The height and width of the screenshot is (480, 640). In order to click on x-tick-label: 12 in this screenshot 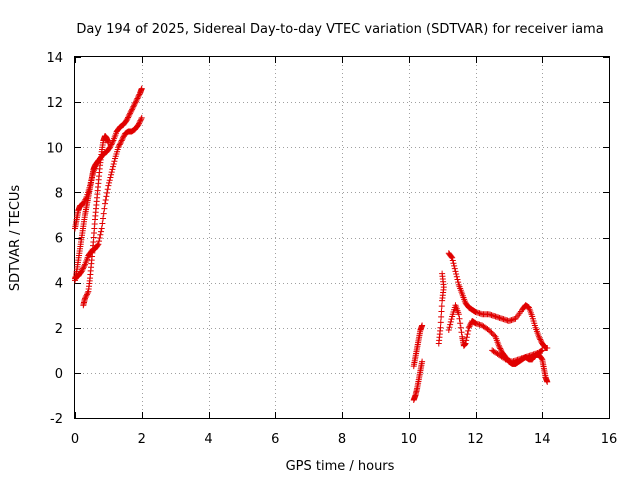, I will do `click(475, 439)`.